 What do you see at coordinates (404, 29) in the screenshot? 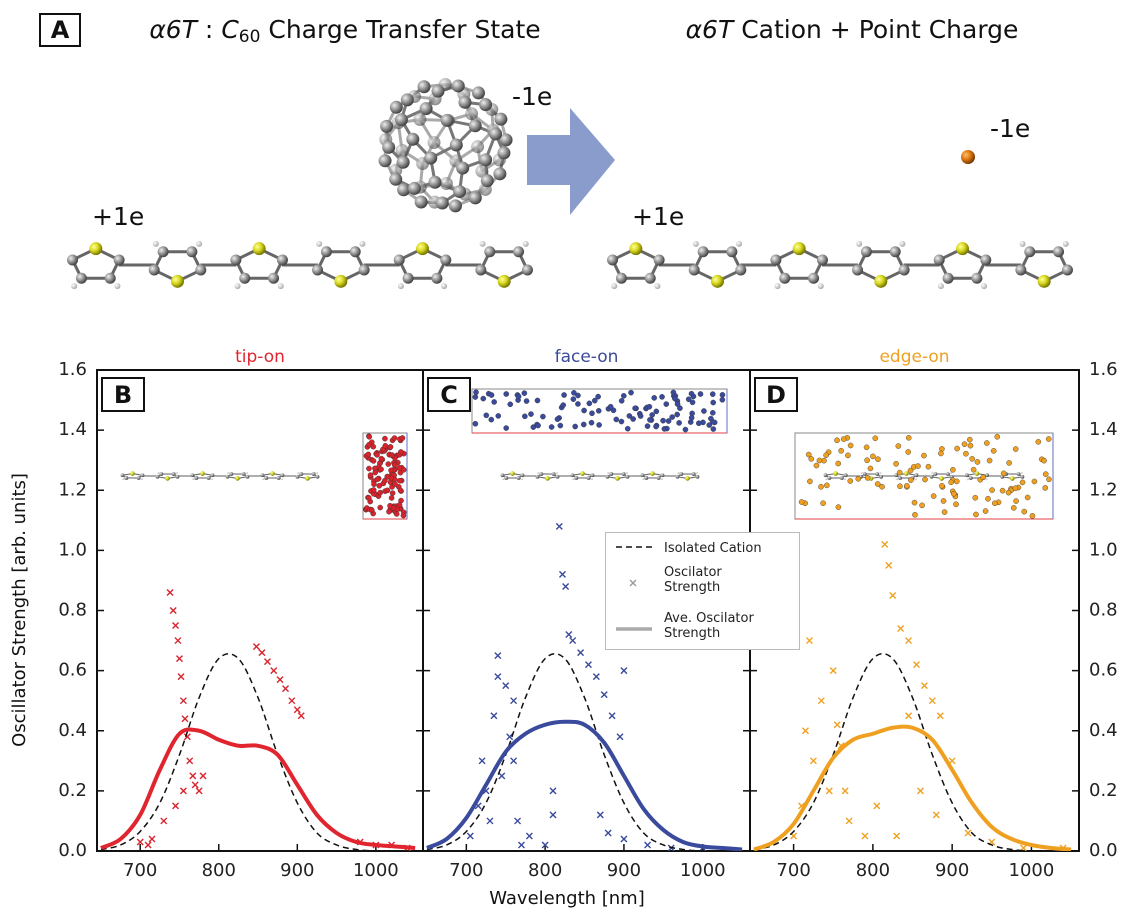
I see `title-rest: Charge Transfer State` at bounding box center [404, 29].